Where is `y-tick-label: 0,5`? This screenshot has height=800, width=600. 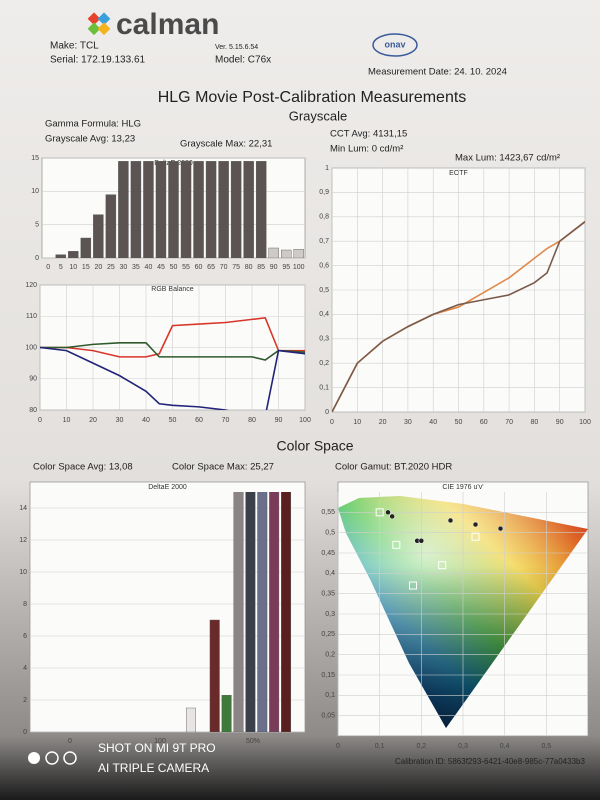 y-tick-label: 0,5 is located at coordinates (324, 290).